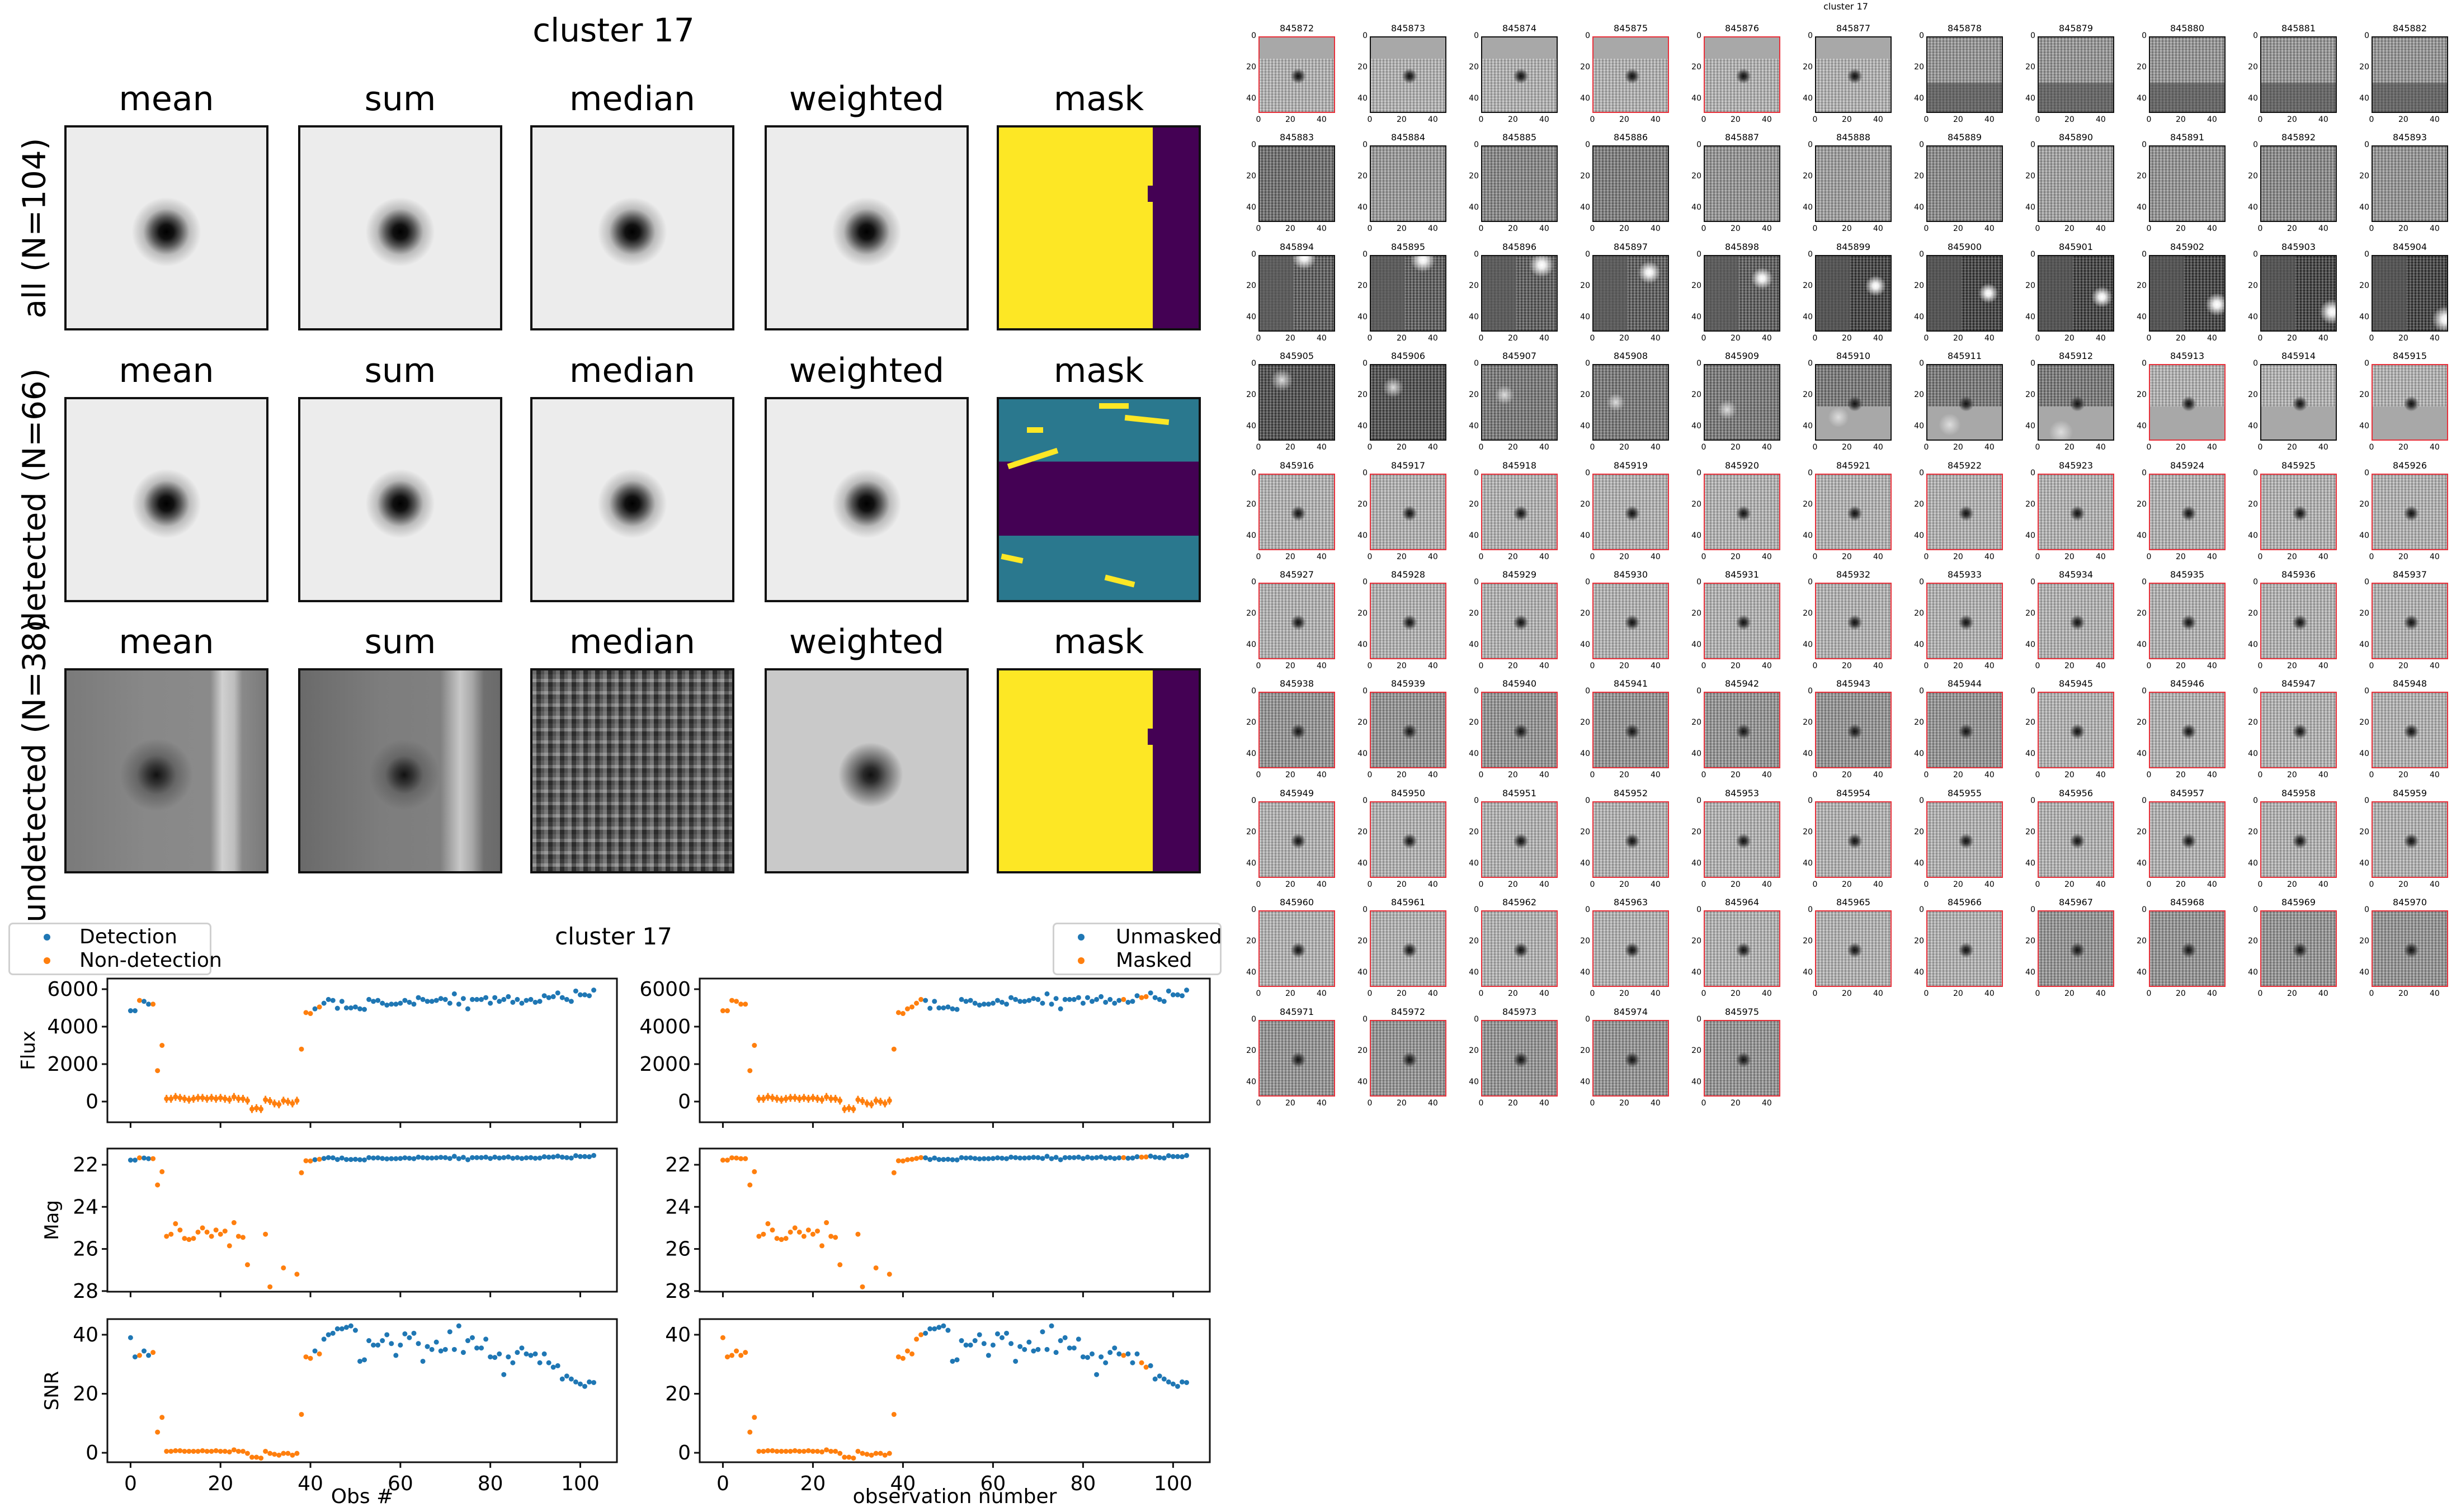  Describe the element at coordinates (955, 1496) in the screenshot. I see `x-axis-label: observation number` at that location.